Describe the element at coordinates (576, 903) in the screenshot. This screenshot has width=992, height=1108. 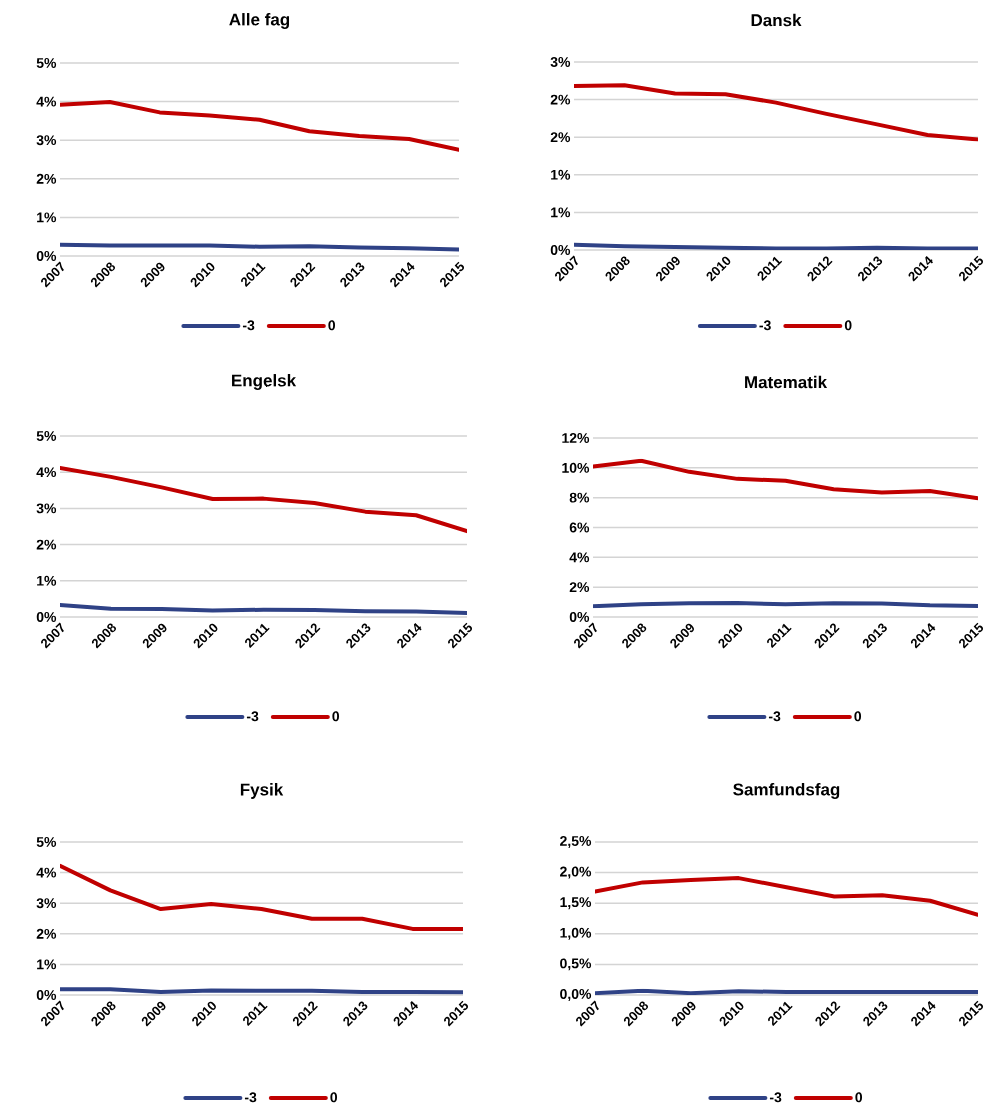
I see `y-tick-label: 1,5%` at that location.